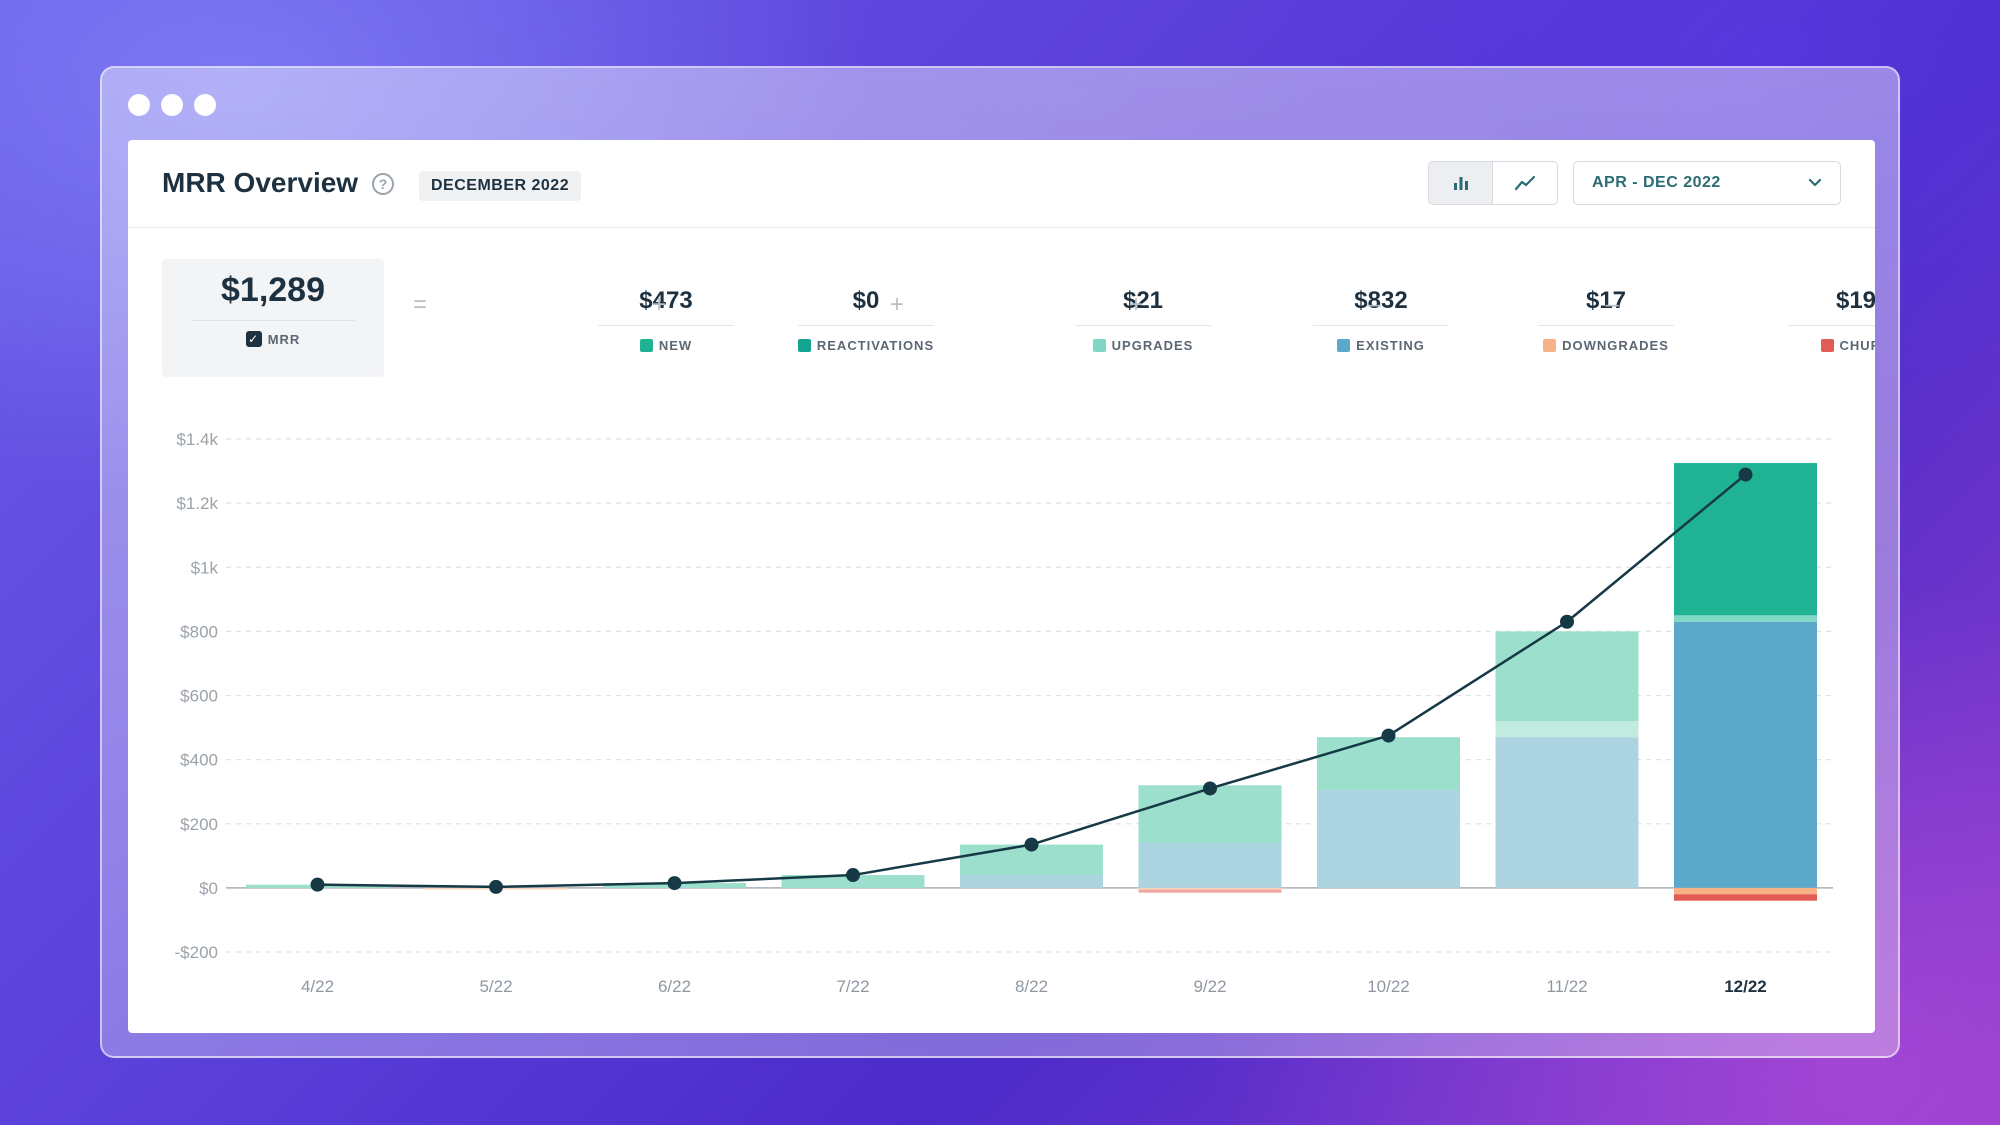 Image resolution: width=2000 pixels, height=1125 pixels. What do you see at coordinates (284, 339) in the screenshot?
I see `mrr-total-label: MRR` at bounding box center [284, 339].